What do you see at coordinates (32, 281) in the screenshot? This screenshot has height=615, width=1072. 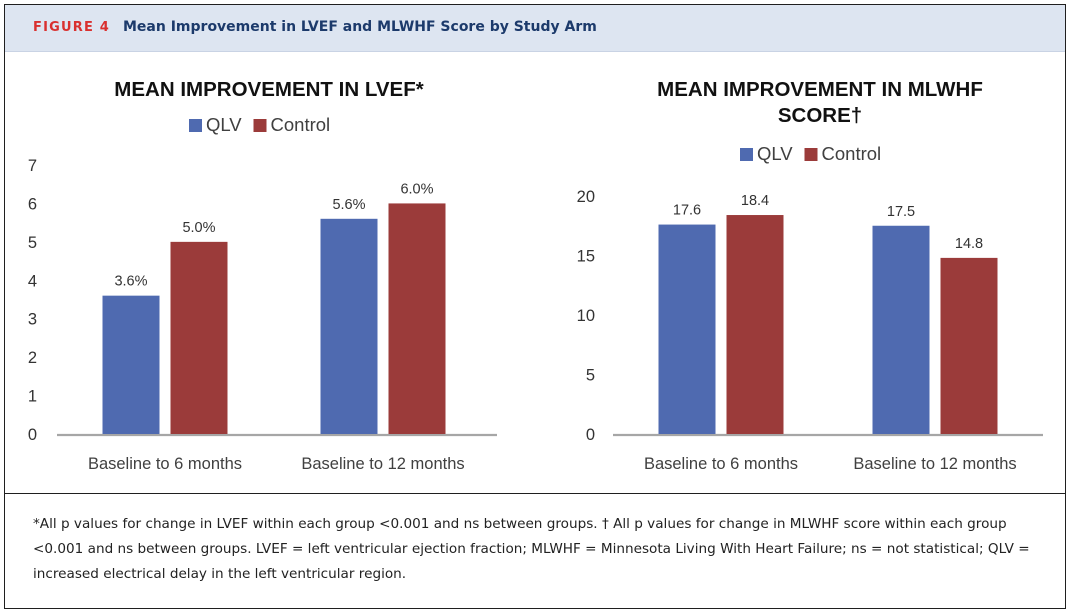 I see `lvef-ytick-label: 4` at bounding box center [32, 281].